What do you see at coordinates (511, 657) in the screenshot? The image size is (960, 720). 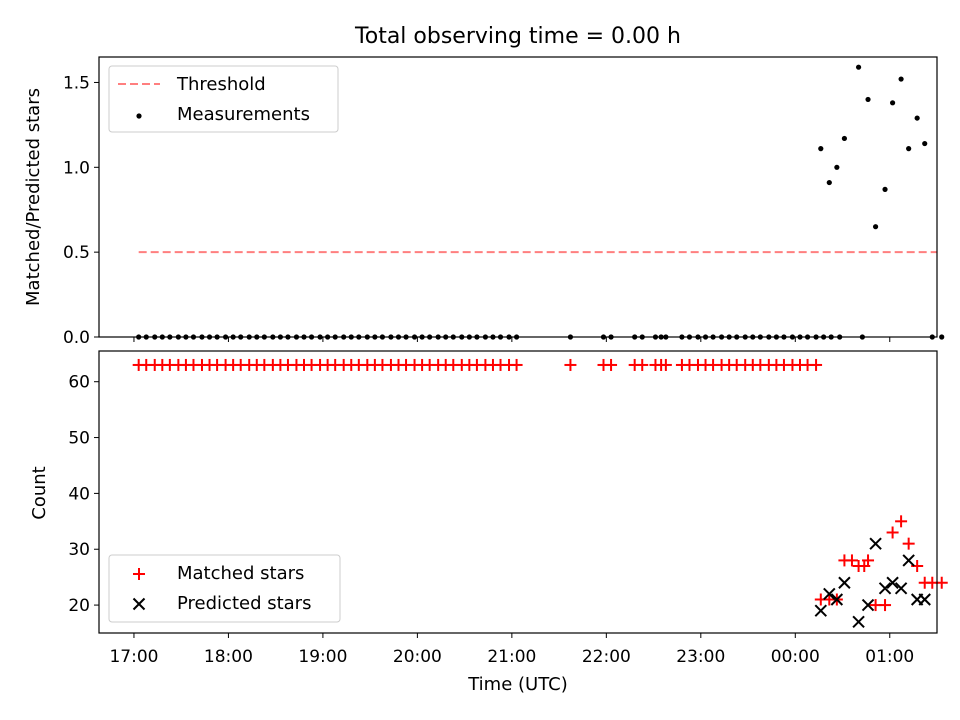 I see `x-tick-label: 21:00` at bounding box center [511, 657].